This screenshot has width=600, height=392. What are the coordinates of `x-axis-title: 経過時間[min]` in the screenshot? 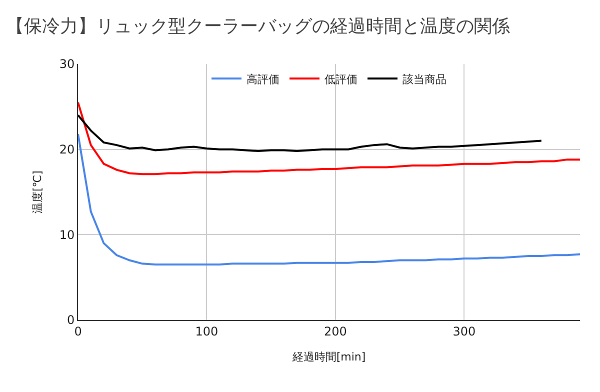 It's located at (328, 357).